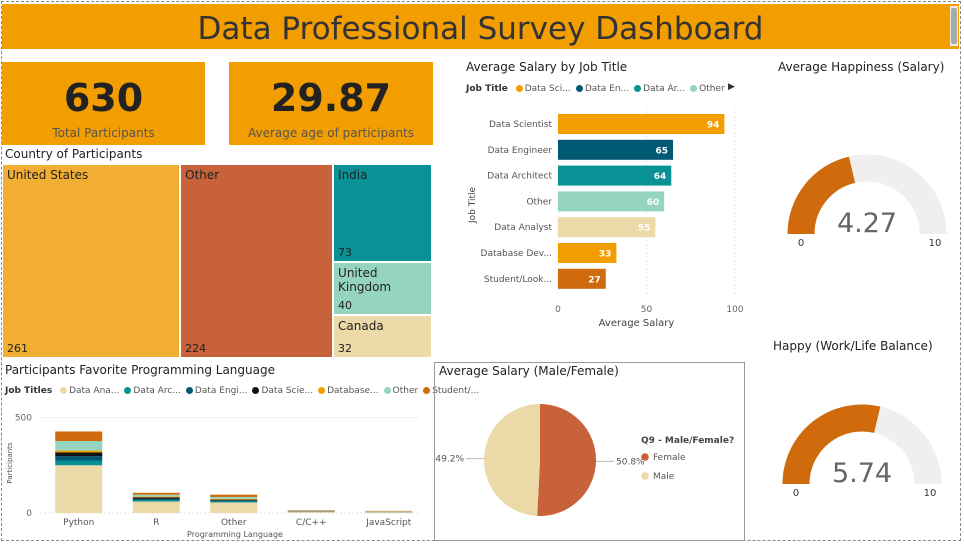 The image size is (964, 544). Describe the element at coordinates (867, 192) in the screenshot. I see `happiness-salary-gauge: 4.27 0 10` at that location.